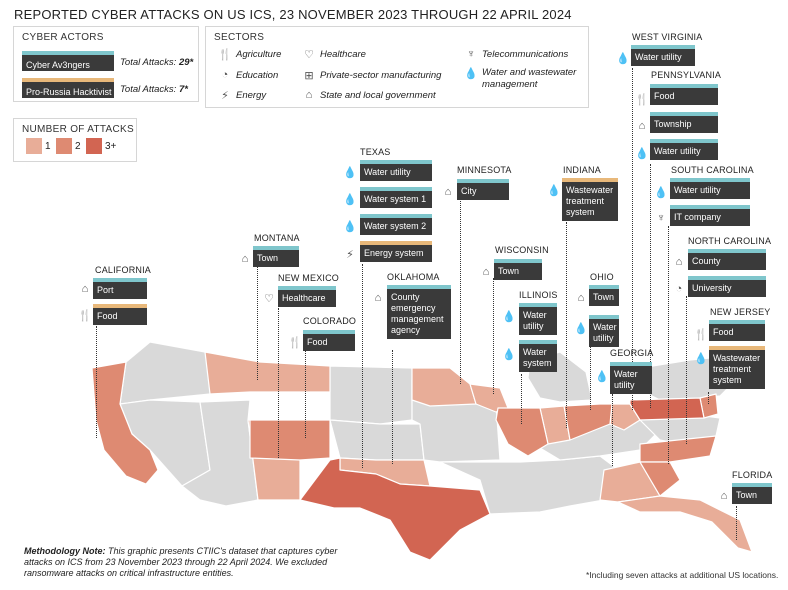 The image size is (788, 590). Describe the element at coordinates (660, 479) in the screenshot. I see `map-south-carolina` at that location.